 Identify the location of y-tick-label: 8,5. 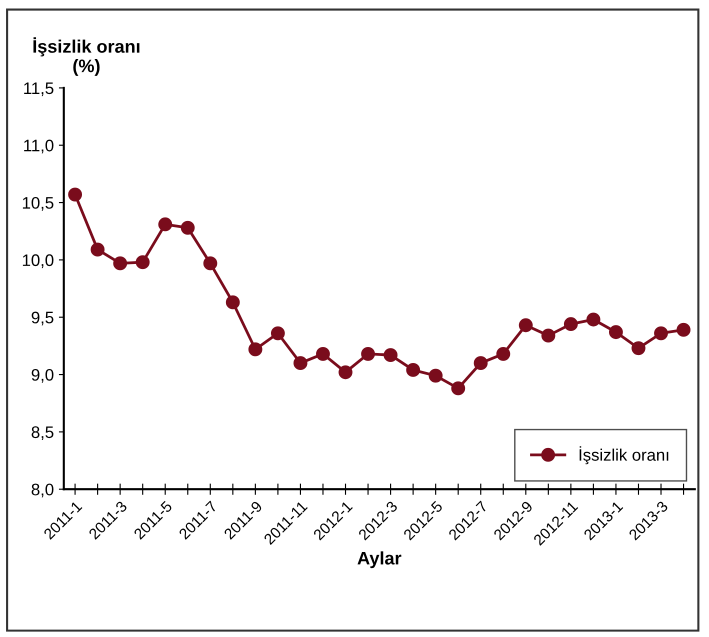
(43, 433).